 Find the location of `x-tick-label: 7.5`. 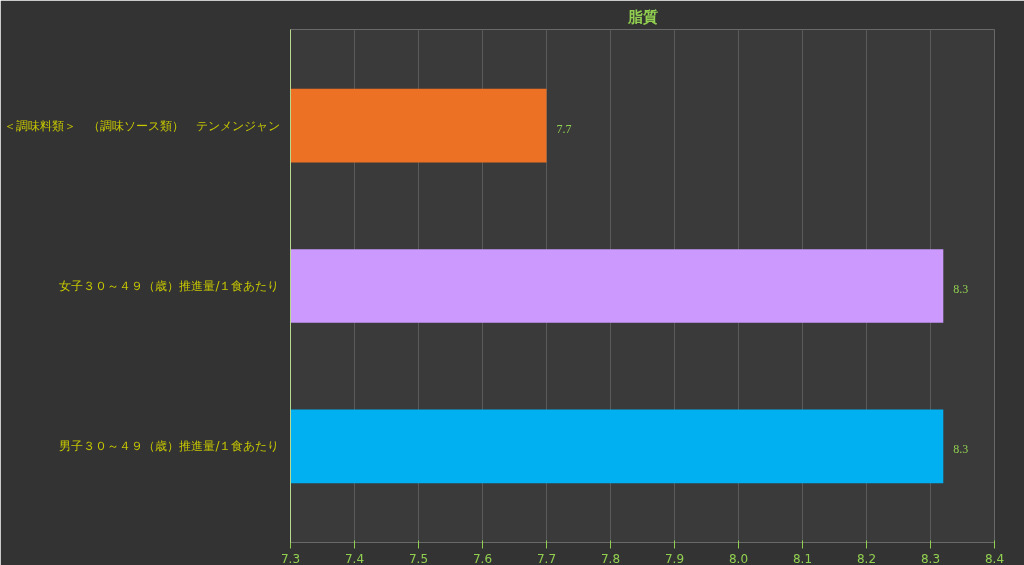

x-tick-label: 7.5 is located at coordinates (418, 558).